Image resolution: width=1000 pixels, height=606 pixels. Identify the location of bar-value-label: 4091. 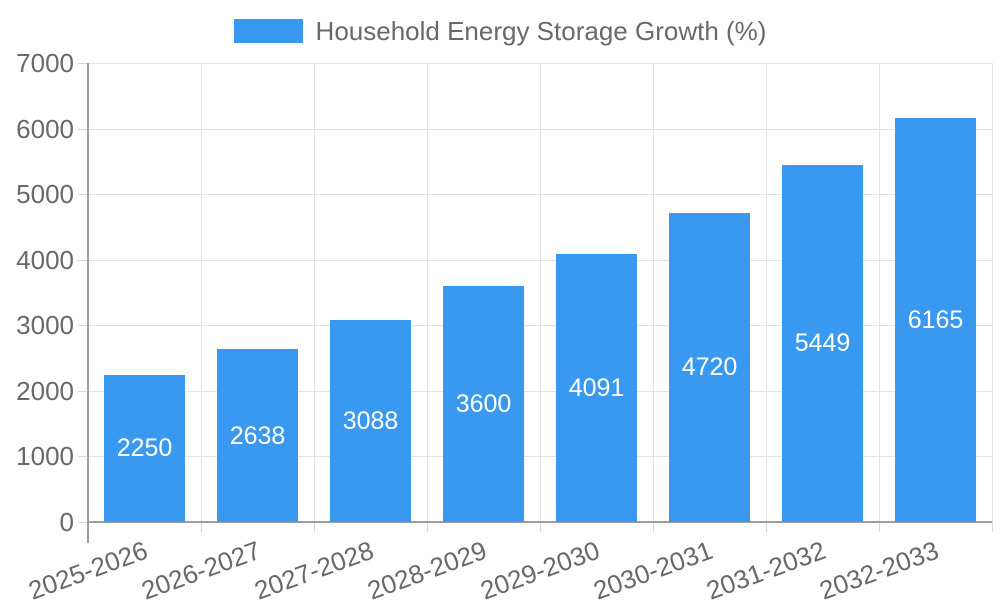
(596, 387).